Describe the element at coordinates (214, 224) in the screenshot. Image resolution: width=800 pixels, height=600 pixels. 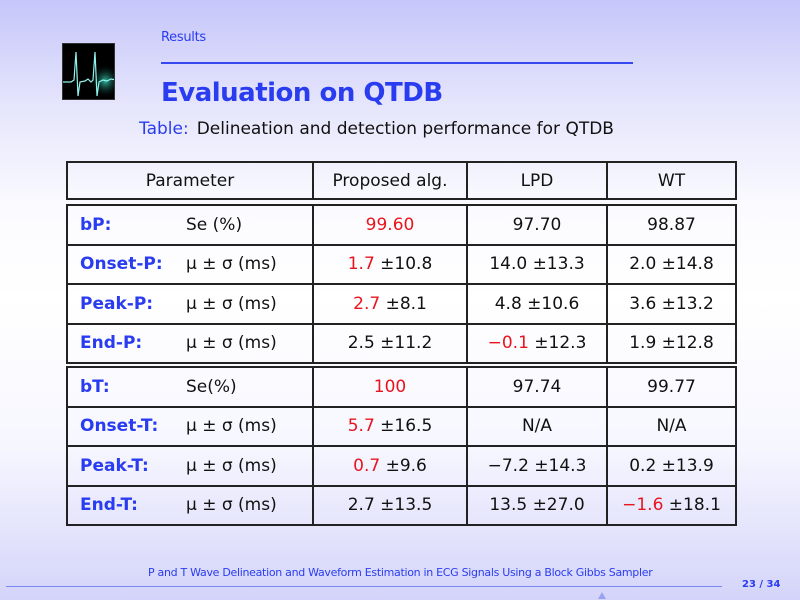
I see `metric-label: Se (%)` at that location.